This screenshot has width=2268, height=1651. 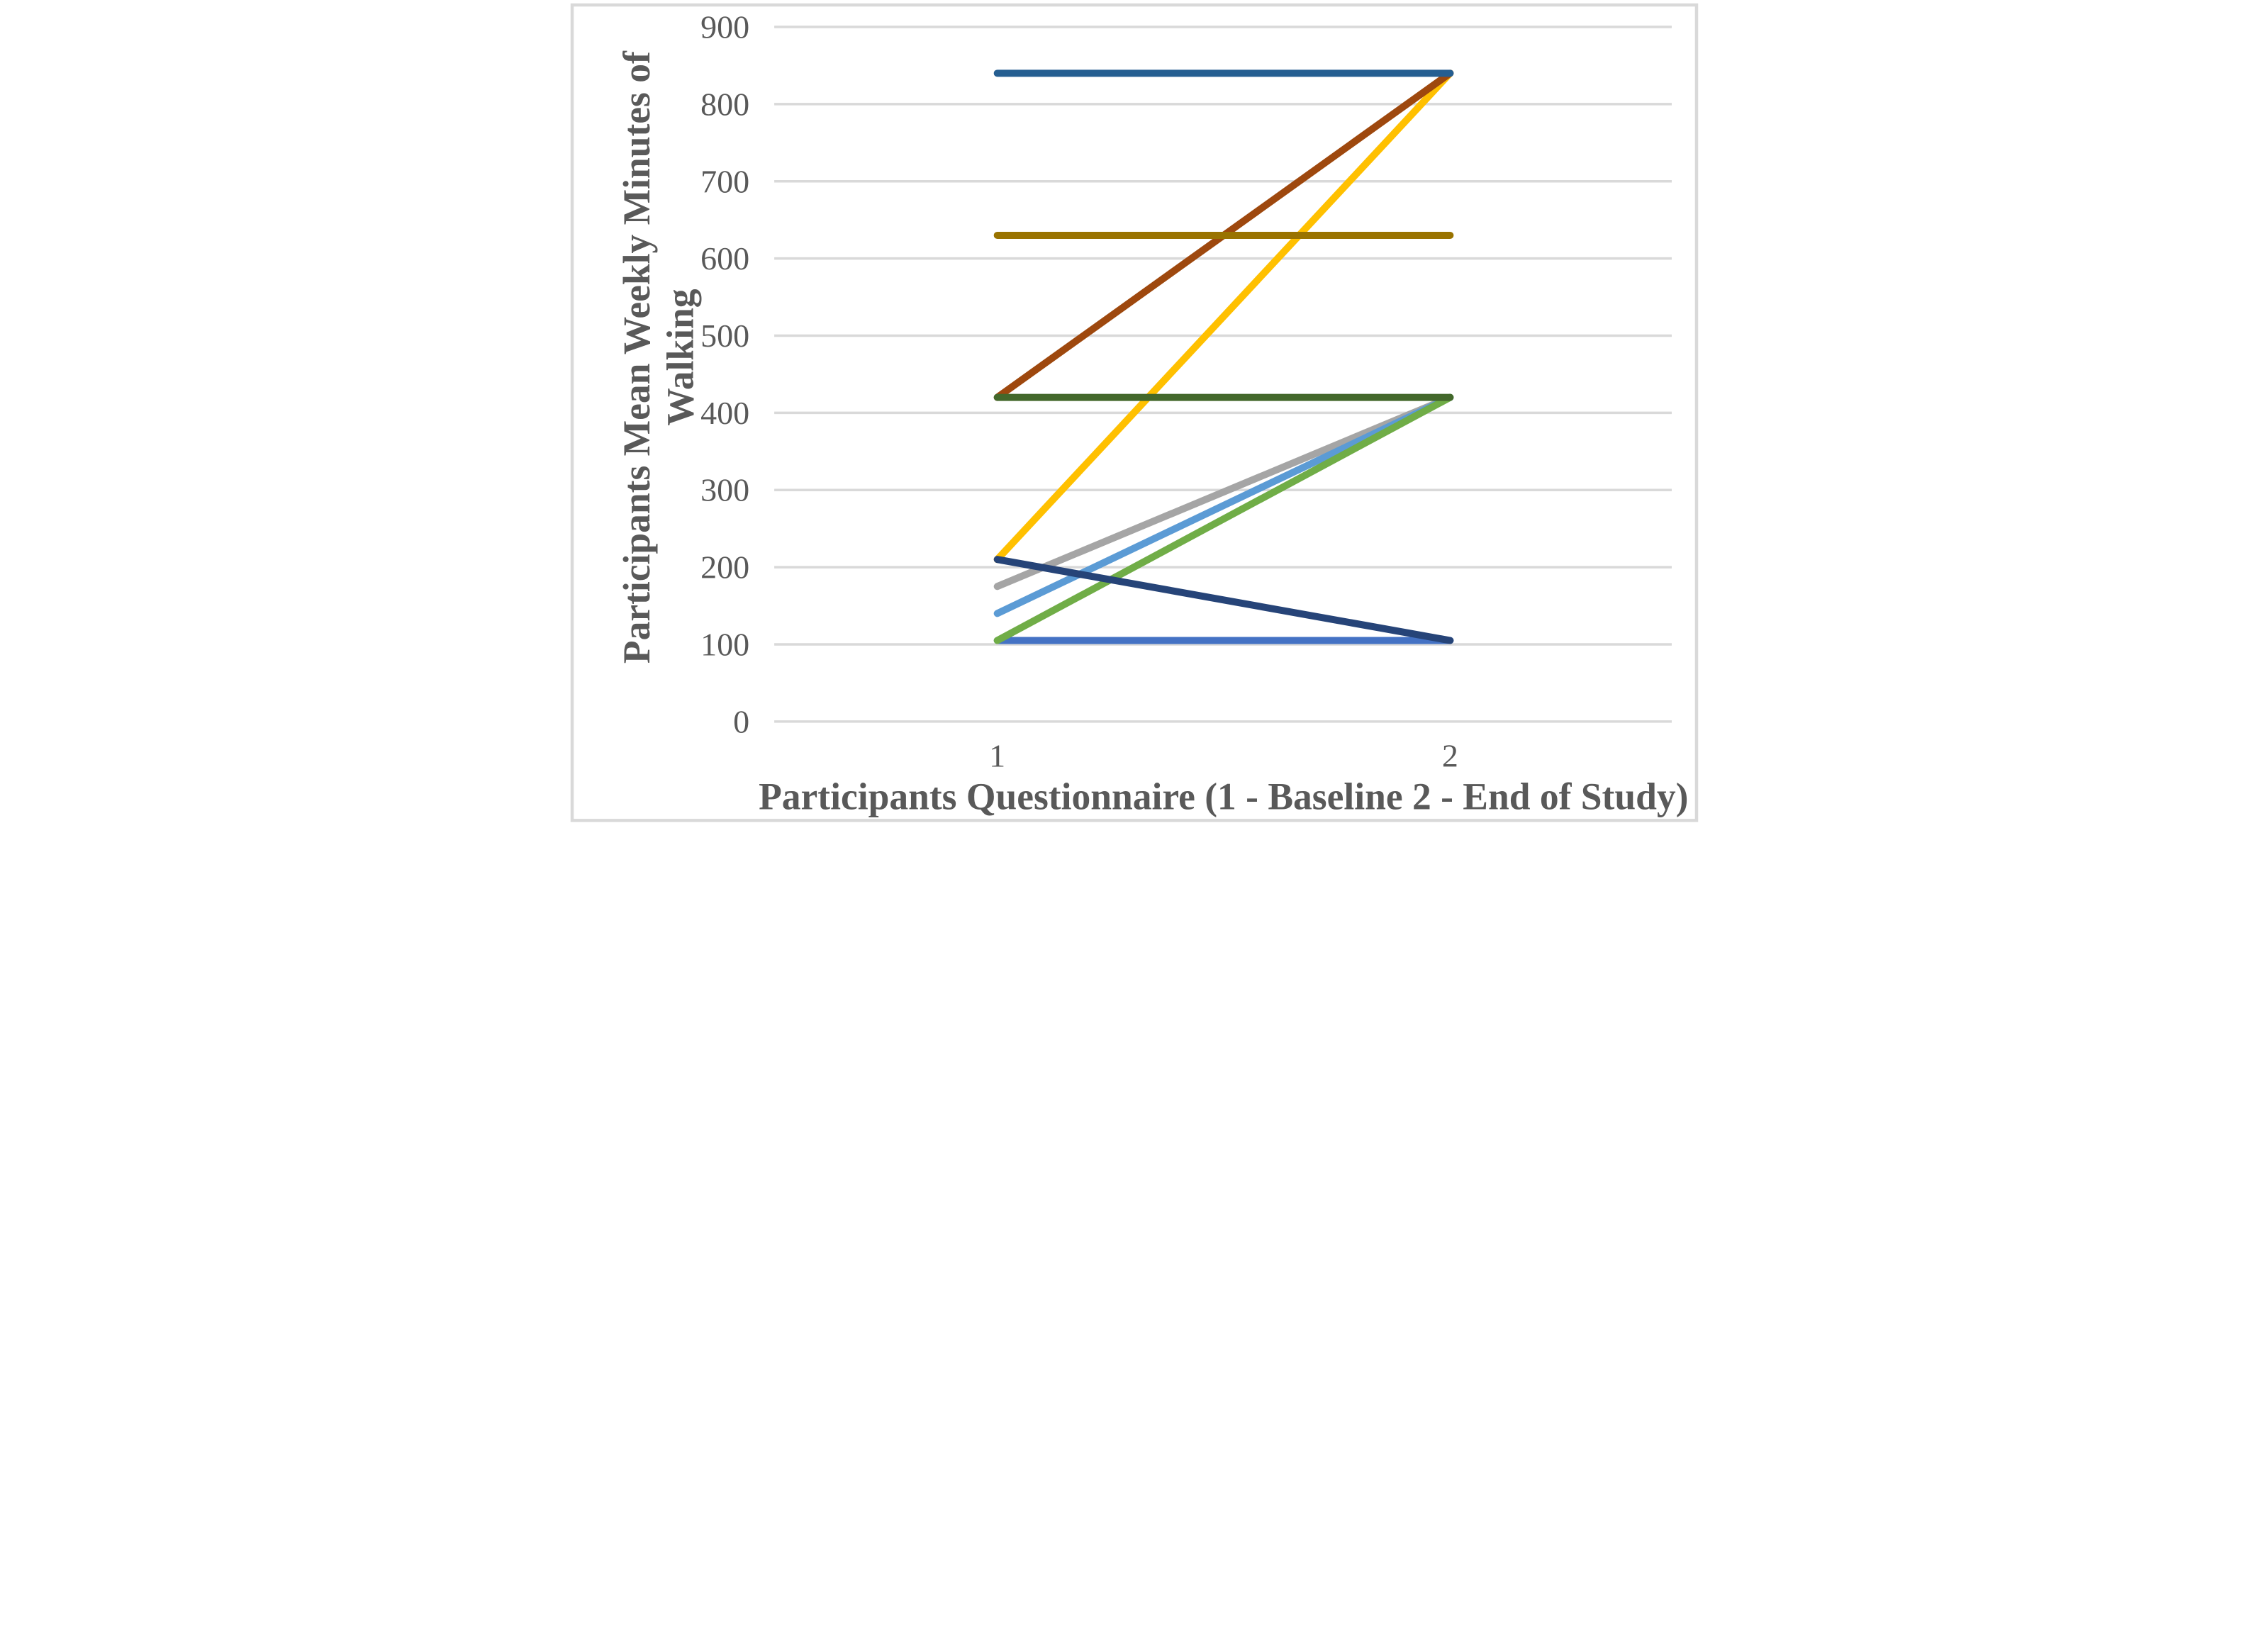 I want to click on y-tick-label-300: 300, so click(x=724, y=490).